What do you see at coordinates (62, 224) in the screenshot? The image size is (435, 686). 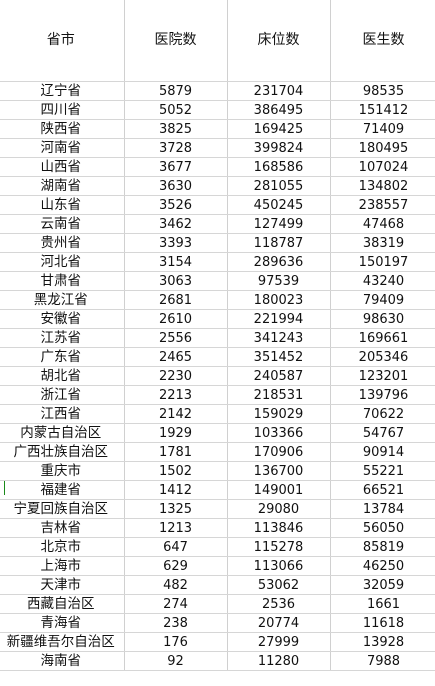 I see `cell-province: 云南省` at bounding box center [62, 224].